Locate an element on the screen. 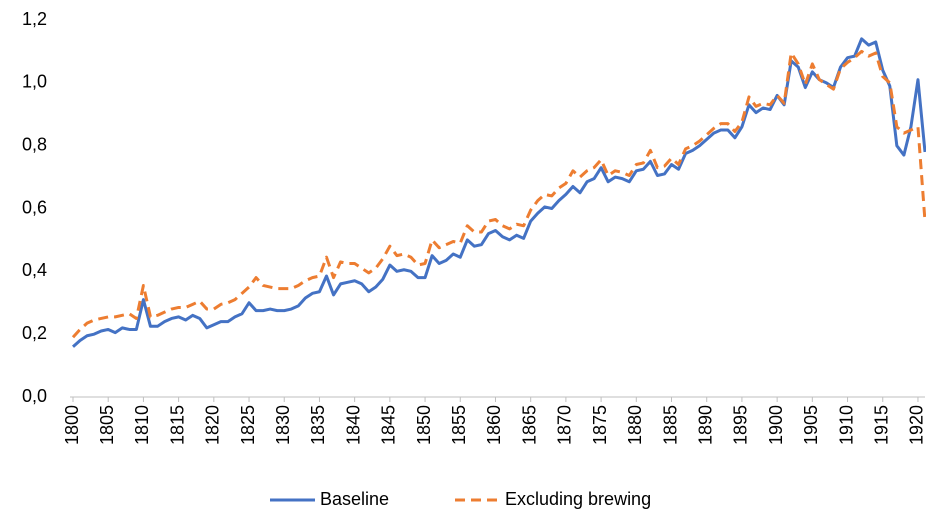  y-tick-label: 0,2 is located at coordinates (34, 333).